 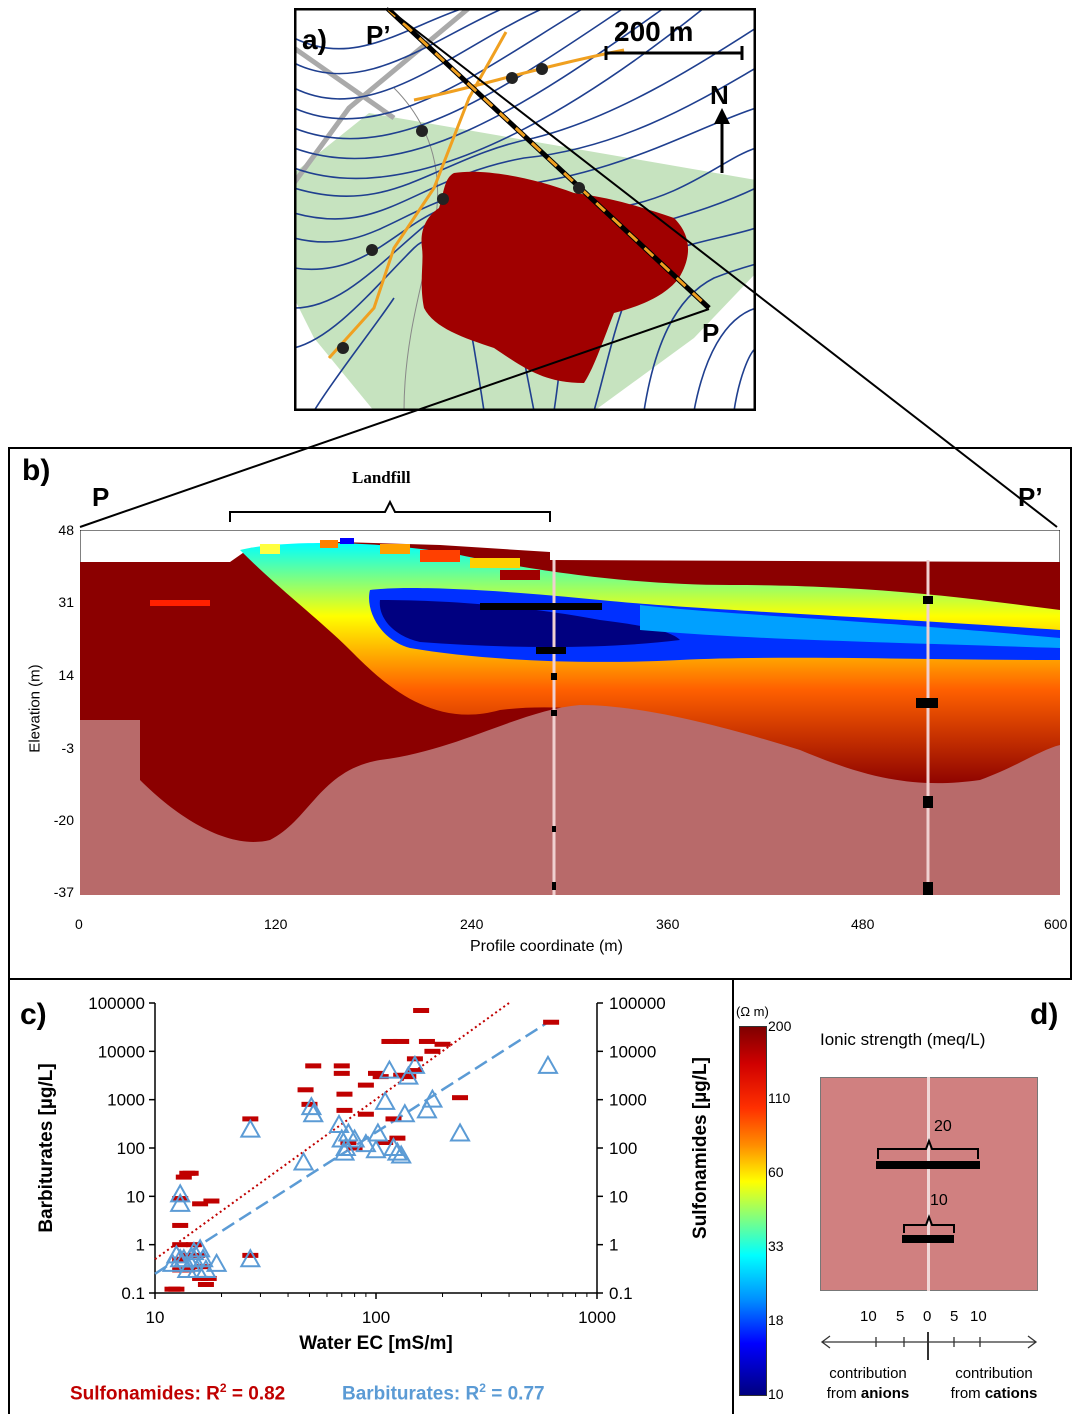 I want to click on y-axis-label-left: Barbiturates [µg/L], so click(x=46, y=1147).